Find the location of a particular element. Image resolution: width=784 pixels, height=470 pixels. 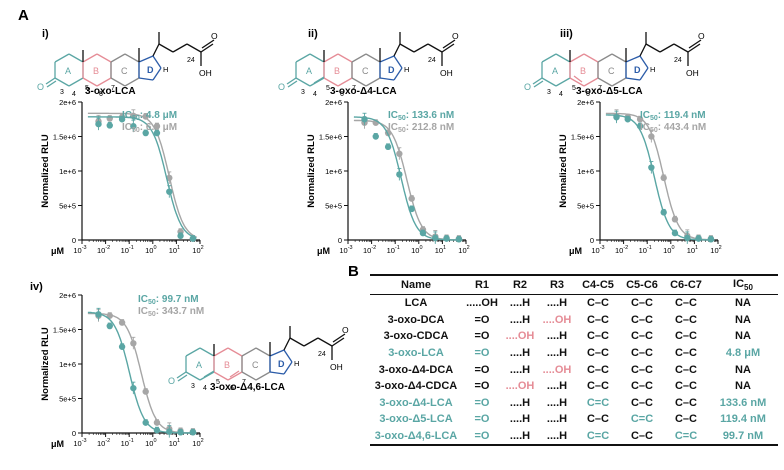

ring-label-d: D is located at coordinates (391, 70).